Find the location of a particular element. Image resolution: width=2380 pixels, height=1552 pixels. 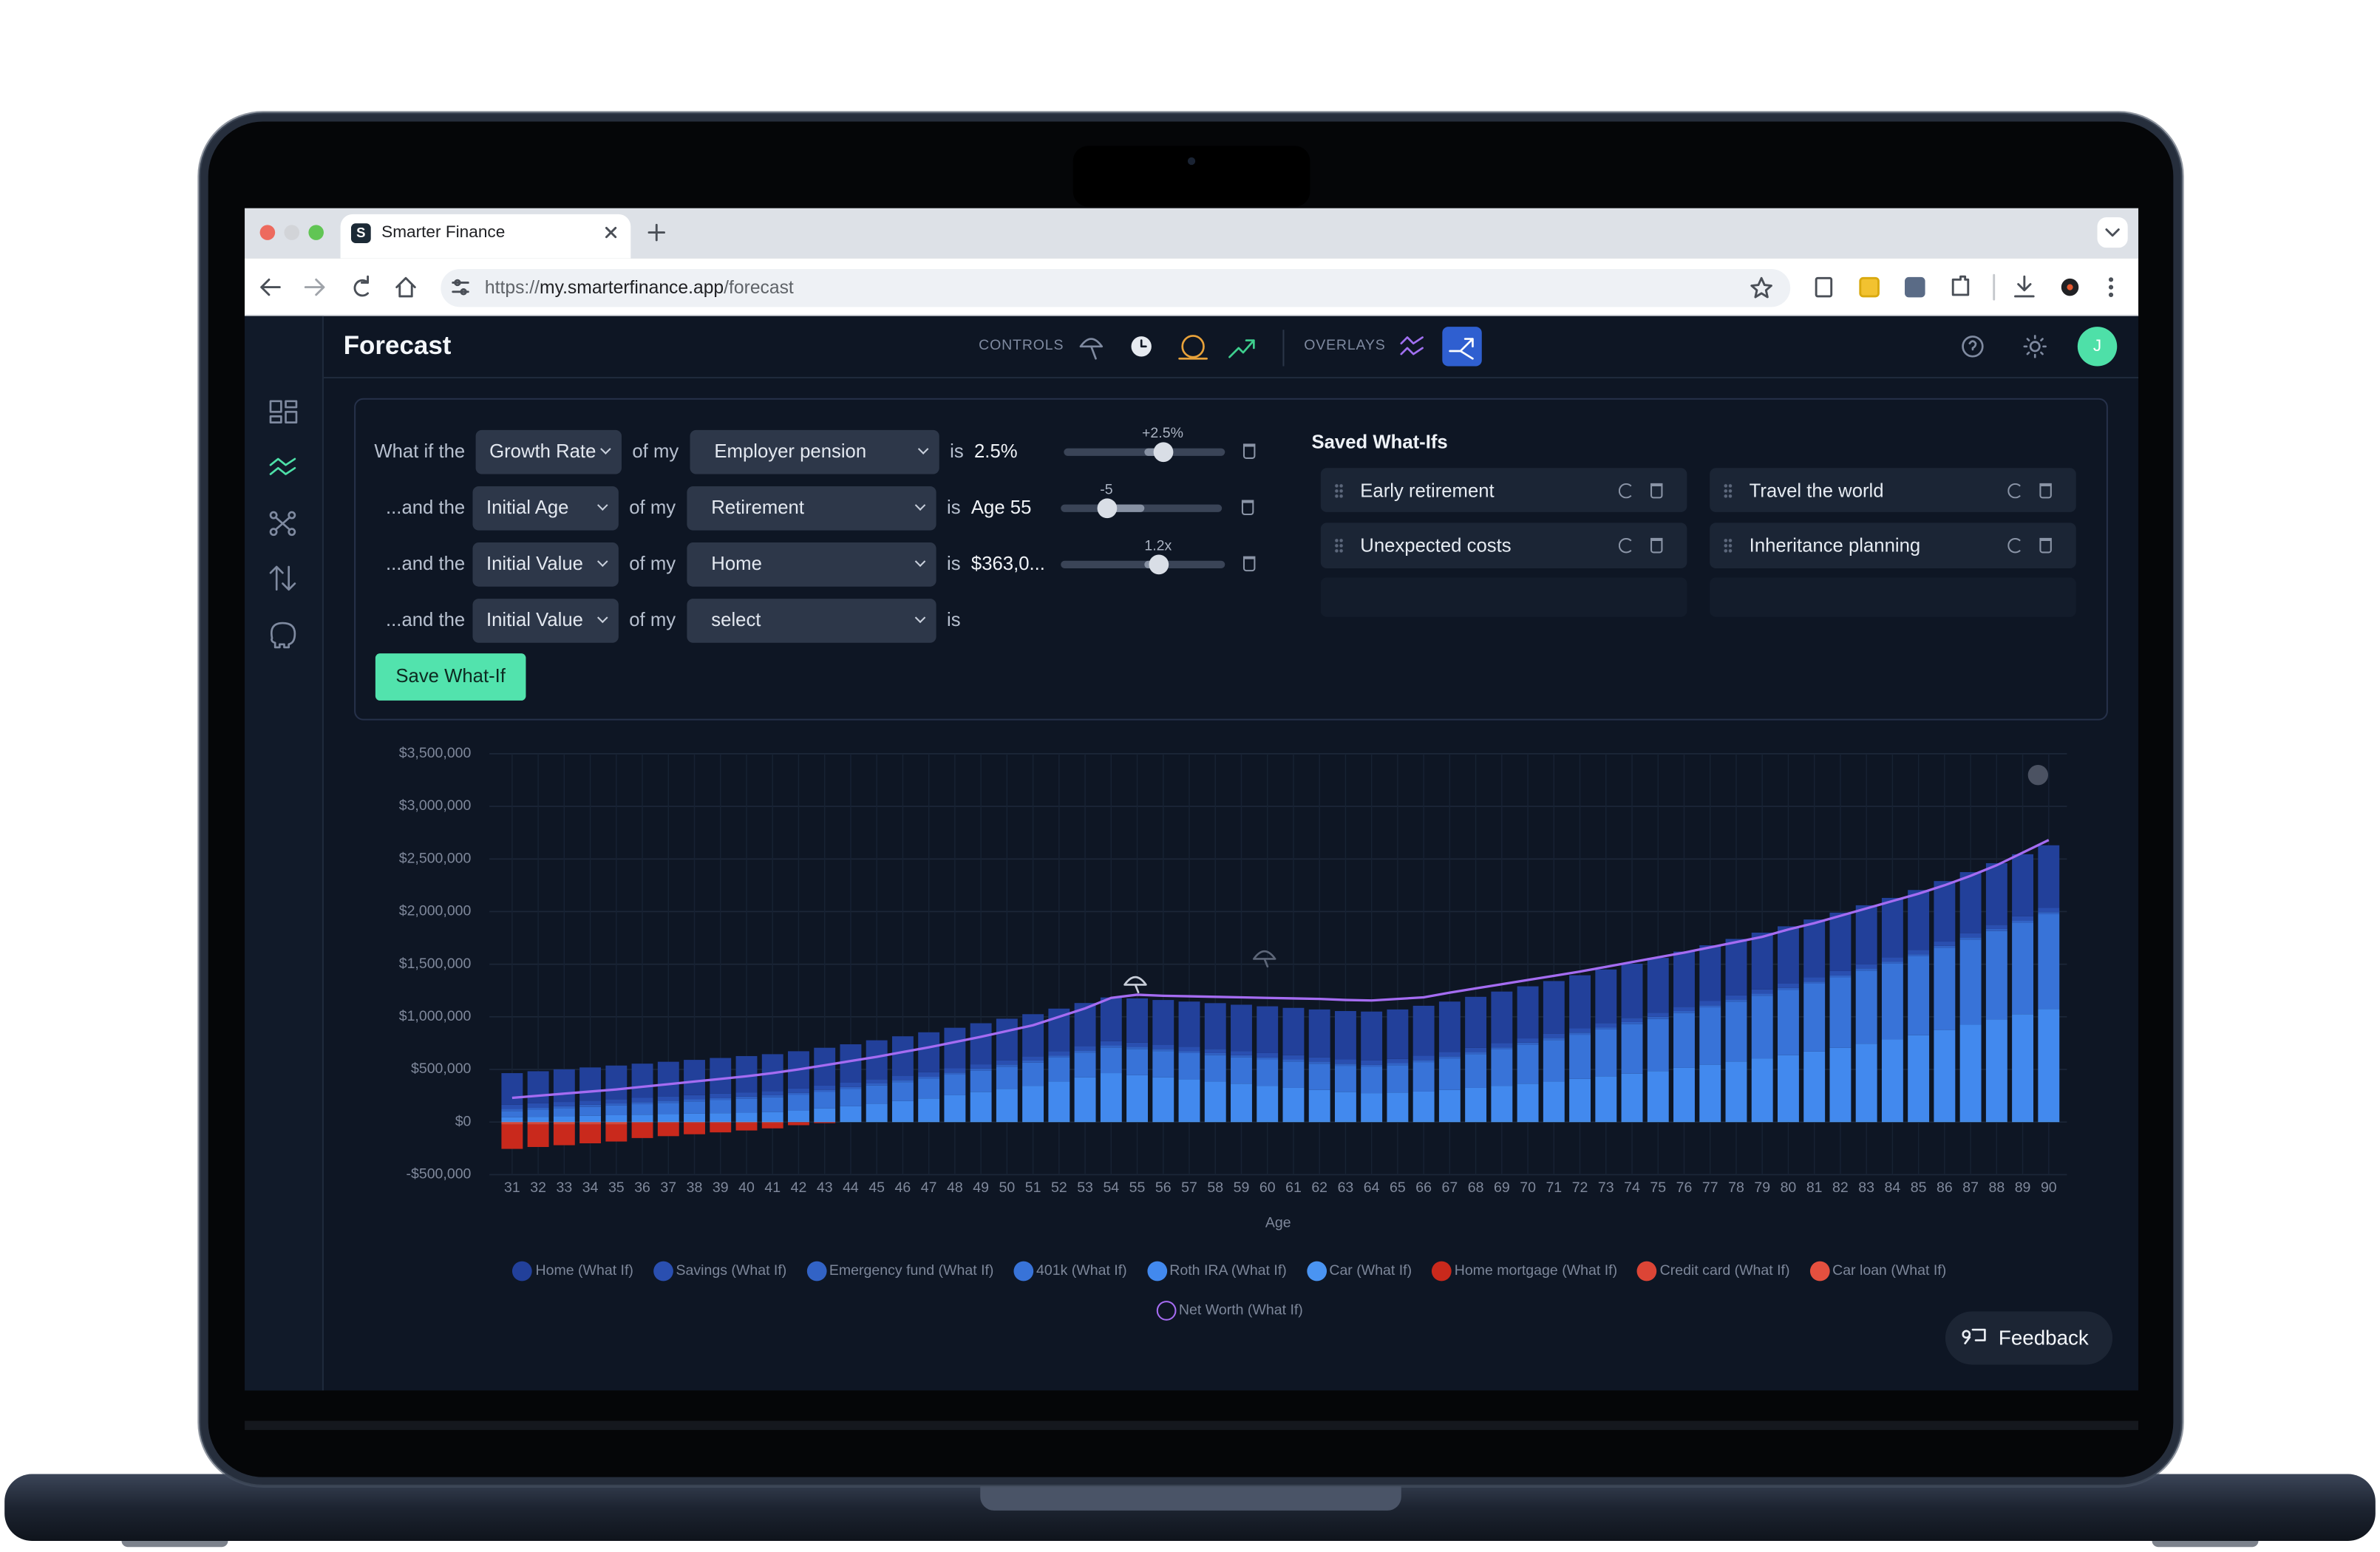

target-select: Retirement is located at coordinates (811, 507).